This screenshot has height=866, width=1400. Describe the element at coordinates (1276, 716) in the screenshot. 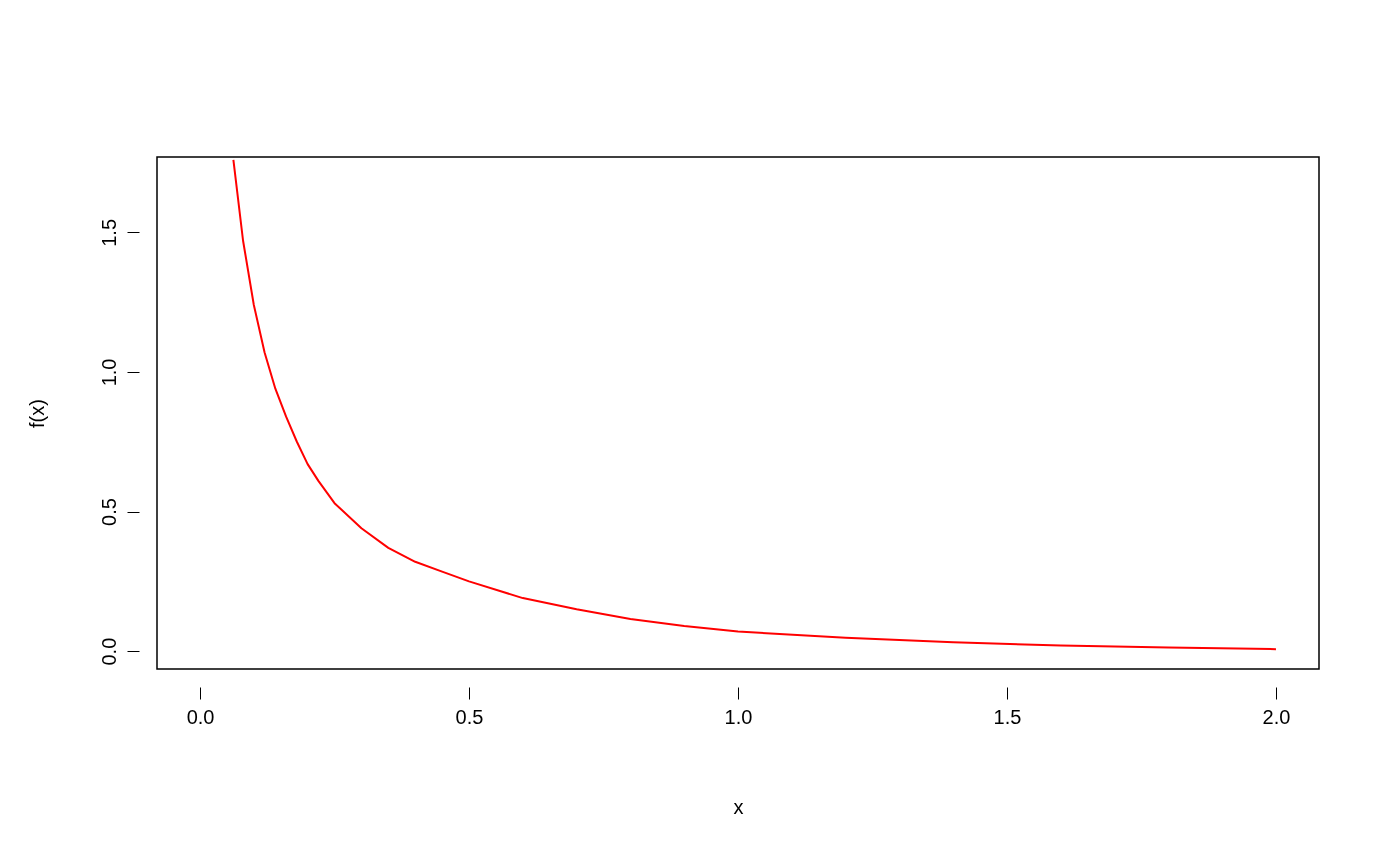

I see `x-tick-label: 2.0` at that location.